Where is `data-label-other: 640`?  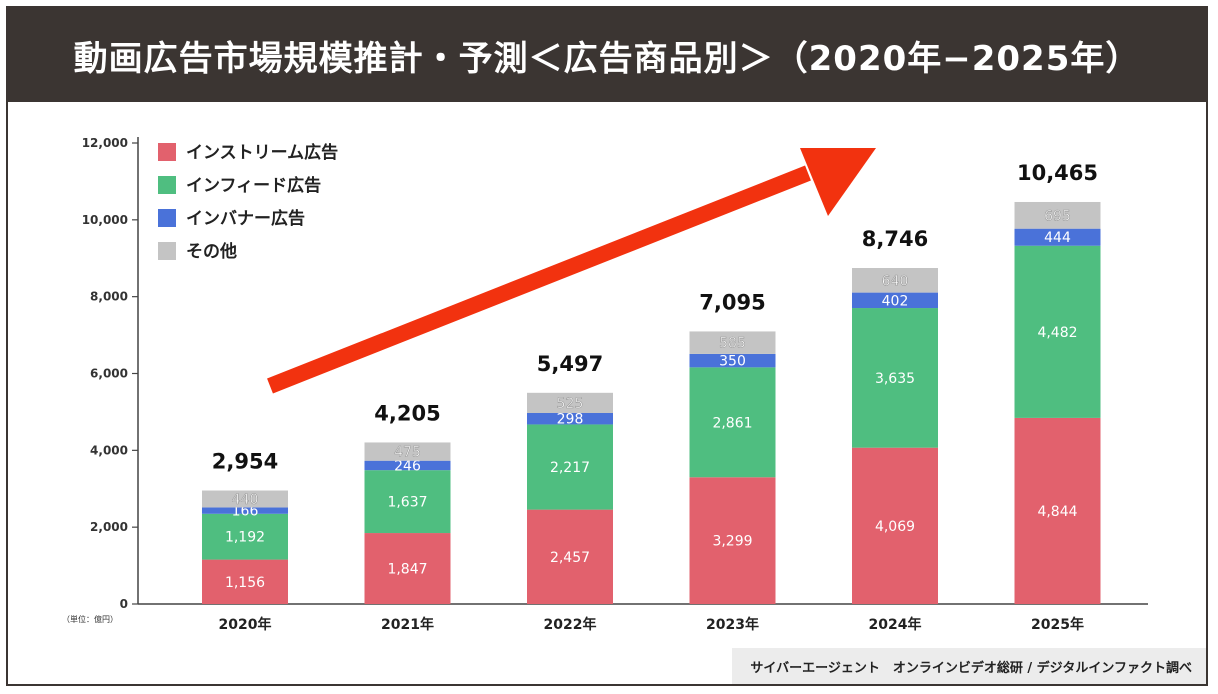 data-label-other: 640 is located at coordinates (895, 281).